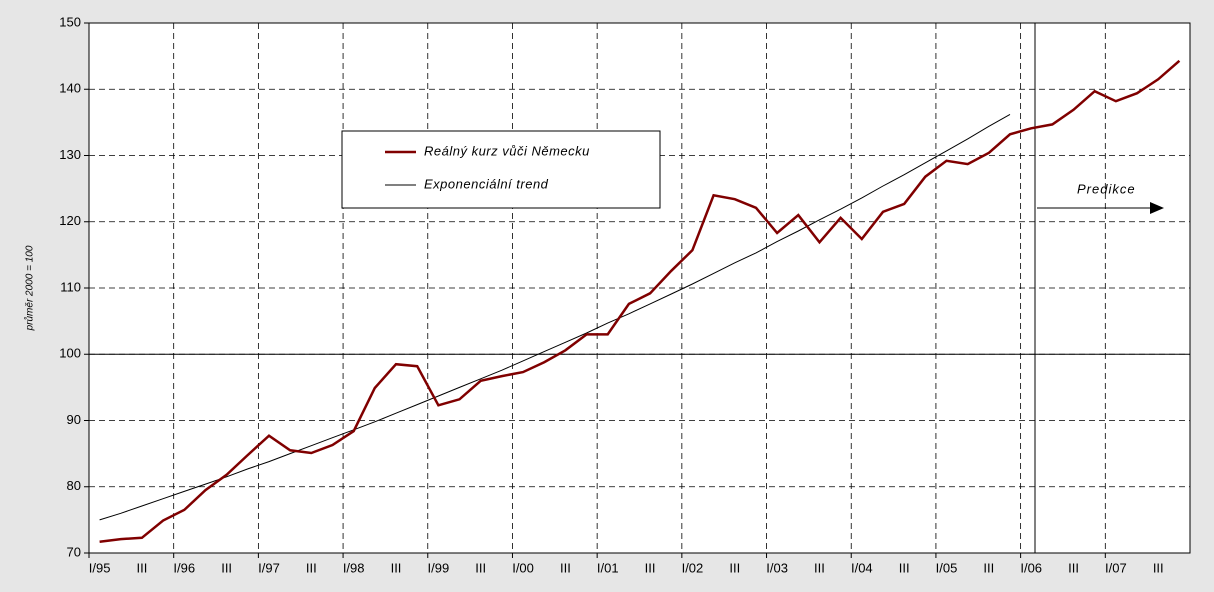 The width and height of the screenshot is (1214, 592). Describe the element at coordinates (70, 154) in the screenshot. I see `y-tick-label: 130` at that location.